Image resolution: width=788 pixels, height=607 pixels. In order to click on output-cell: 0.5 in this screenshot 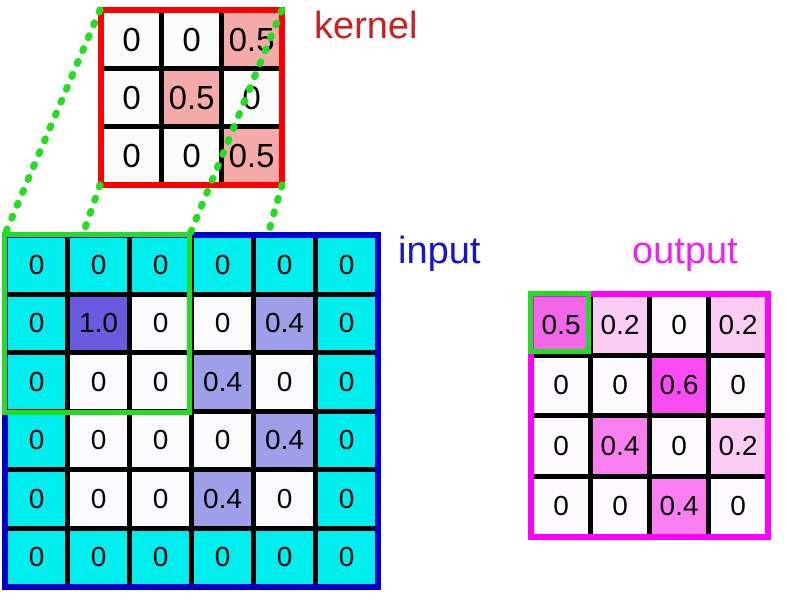, I will do `click(561, 325)`.